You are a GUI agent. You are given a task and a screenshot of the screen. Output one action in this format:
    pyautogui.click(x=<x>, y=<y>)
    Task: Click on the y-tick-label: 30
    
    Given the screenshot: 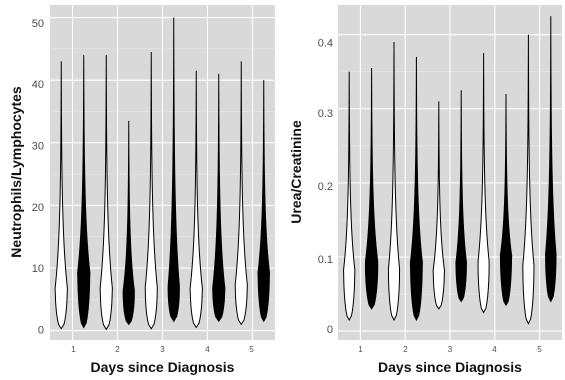 What is the action you would take?
    pyautogui.click(x=38, y=147)
    